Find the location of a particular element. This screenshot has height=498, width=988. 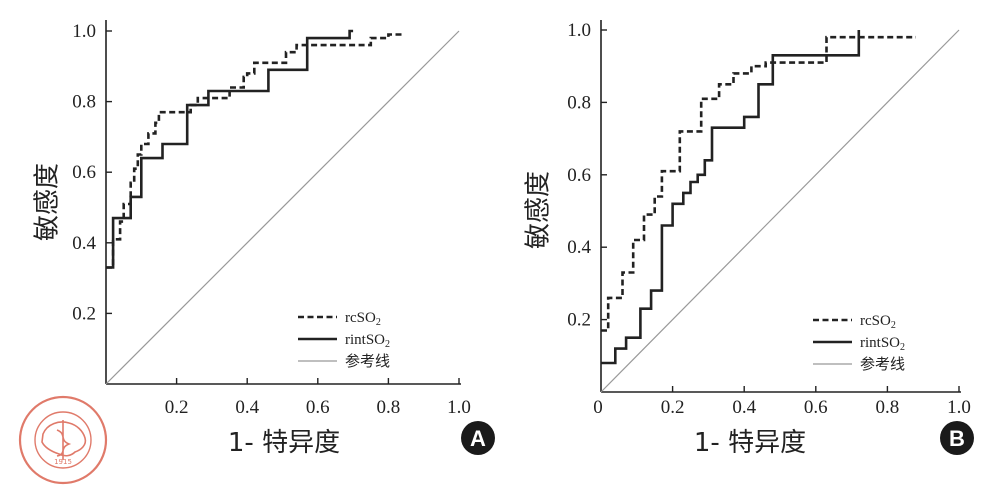

series-line-rcso is located at coordinates (254, 151).